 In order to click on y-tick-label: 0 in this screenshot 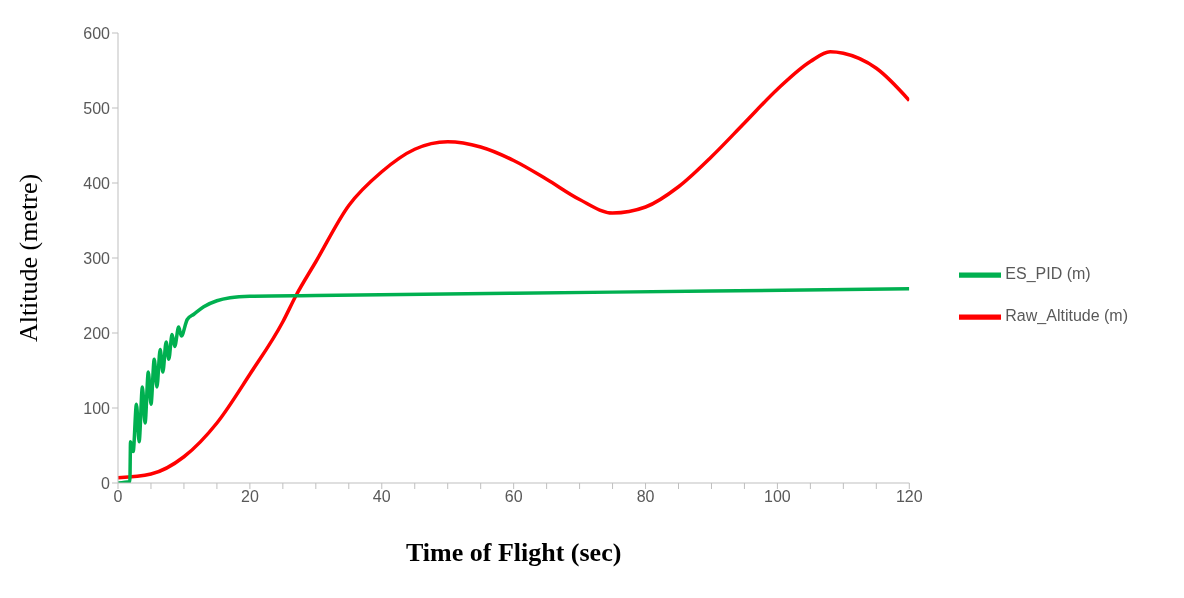, I will do `click(106, 483)`.